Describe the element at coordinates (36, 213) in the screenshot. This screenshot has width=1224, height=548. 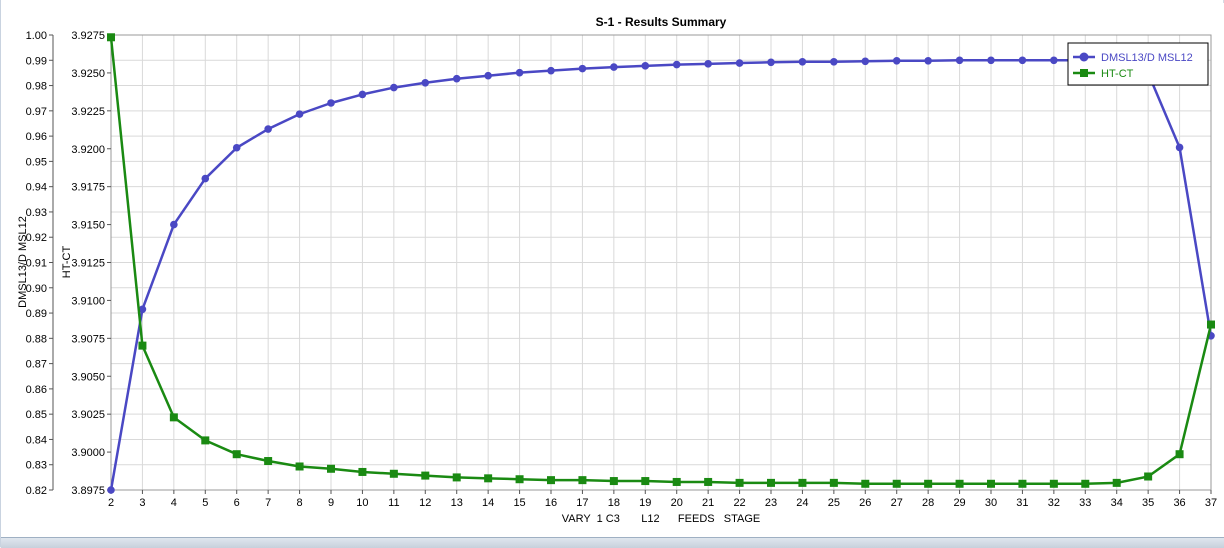
I see `left-y-tick-label: 0.93` at that location.